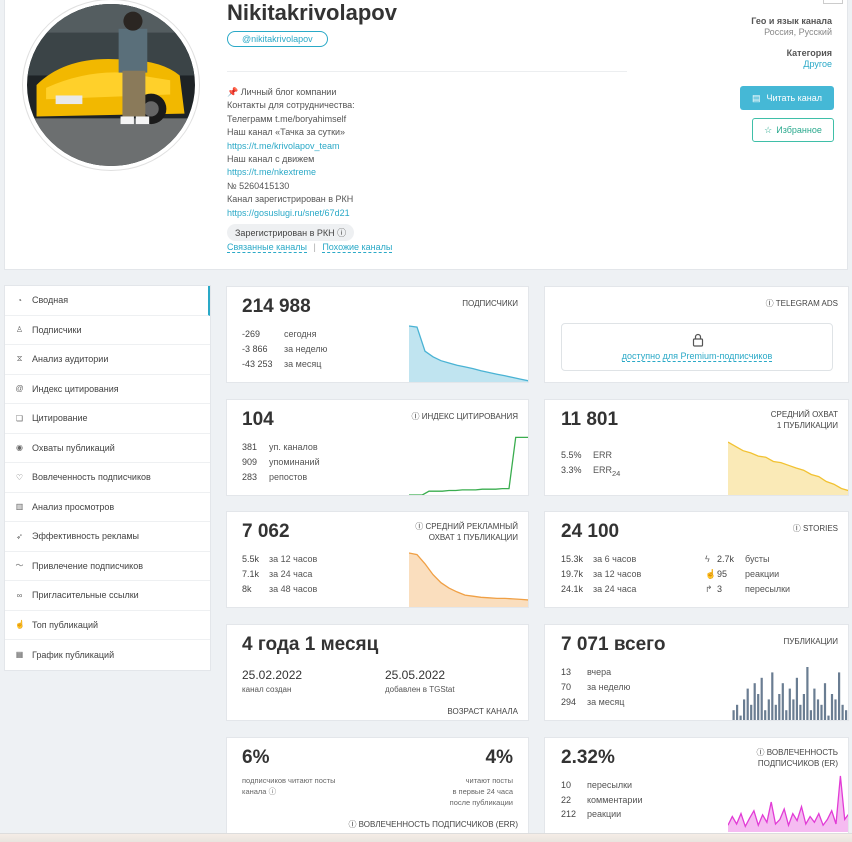 The image size is (852, 842). What do you see at coordinates (107, 330) in the screenshot?
I see `sidebar-item: ♙ Подписчики` at bounding box center [107, 330].